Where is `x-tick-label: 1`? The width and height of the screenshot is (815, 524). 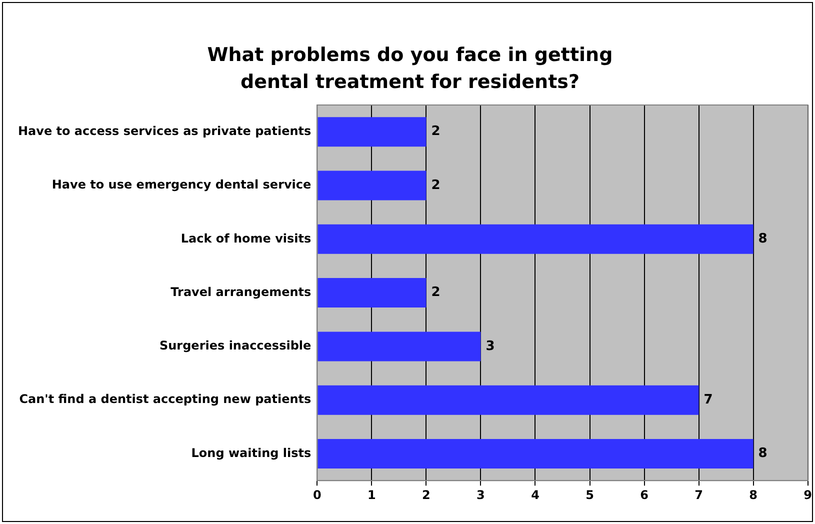 x-tick-label: 1 is located at coordinates (372, 495).